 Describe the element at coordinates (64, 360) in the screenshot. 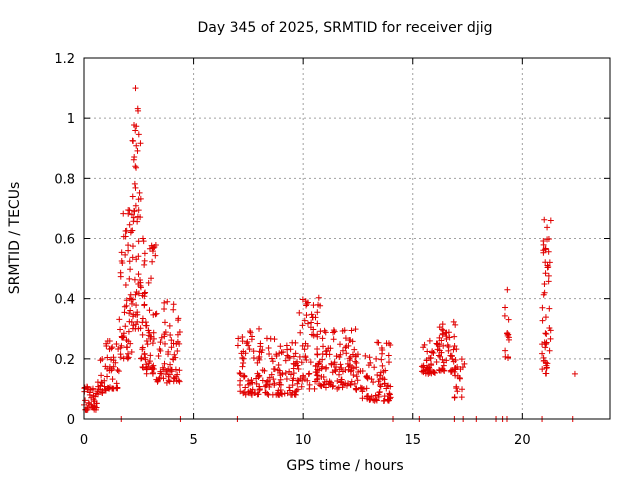

I see `y-tick-label: 0.2` at that location.